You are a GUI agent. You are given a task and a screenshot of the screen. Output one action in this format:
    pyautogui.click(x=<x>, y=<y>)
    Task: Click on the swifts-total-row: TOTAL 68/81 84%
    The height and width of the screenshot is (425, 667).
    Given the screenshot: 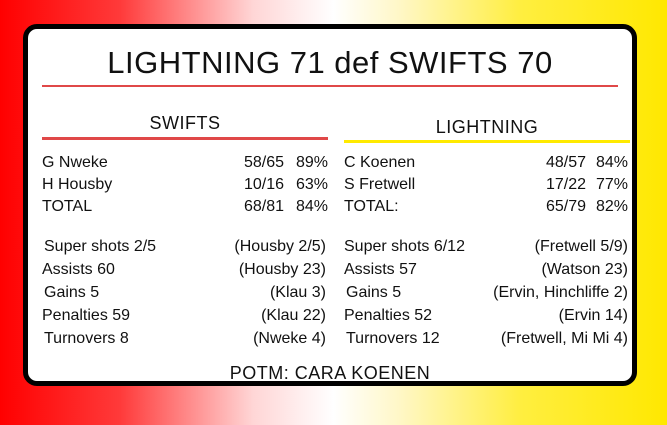 What is the action you would take?
    pyautogui.click(x=185, y=207)
    